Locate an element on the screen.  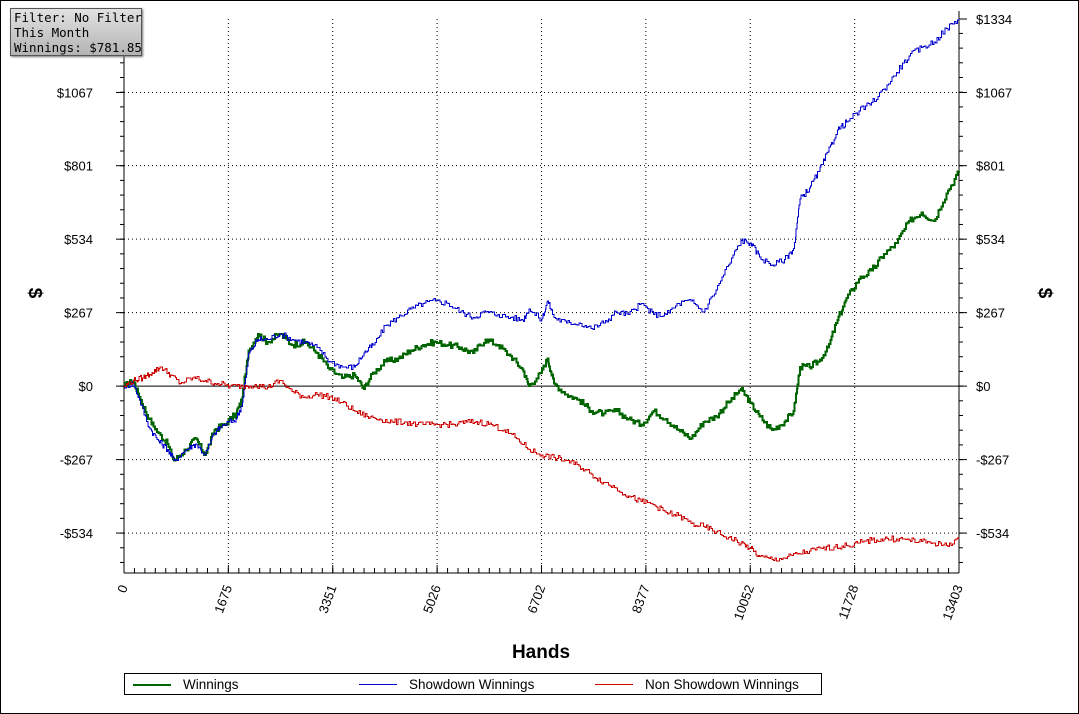
x-tick-label: 0 is located at coordinates (122, 589).